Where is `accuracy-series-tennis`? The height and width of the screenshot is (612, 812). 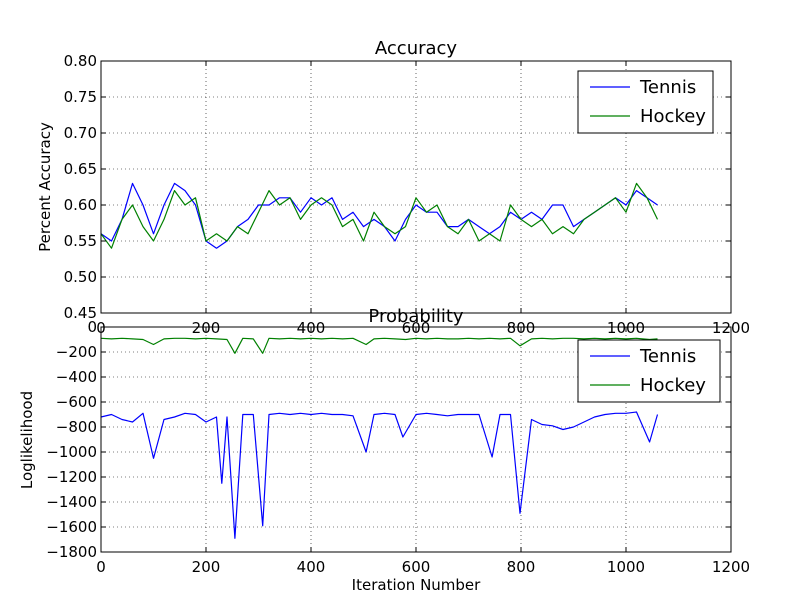
accuracy-series-tennis is located at coordinates (379, 215).